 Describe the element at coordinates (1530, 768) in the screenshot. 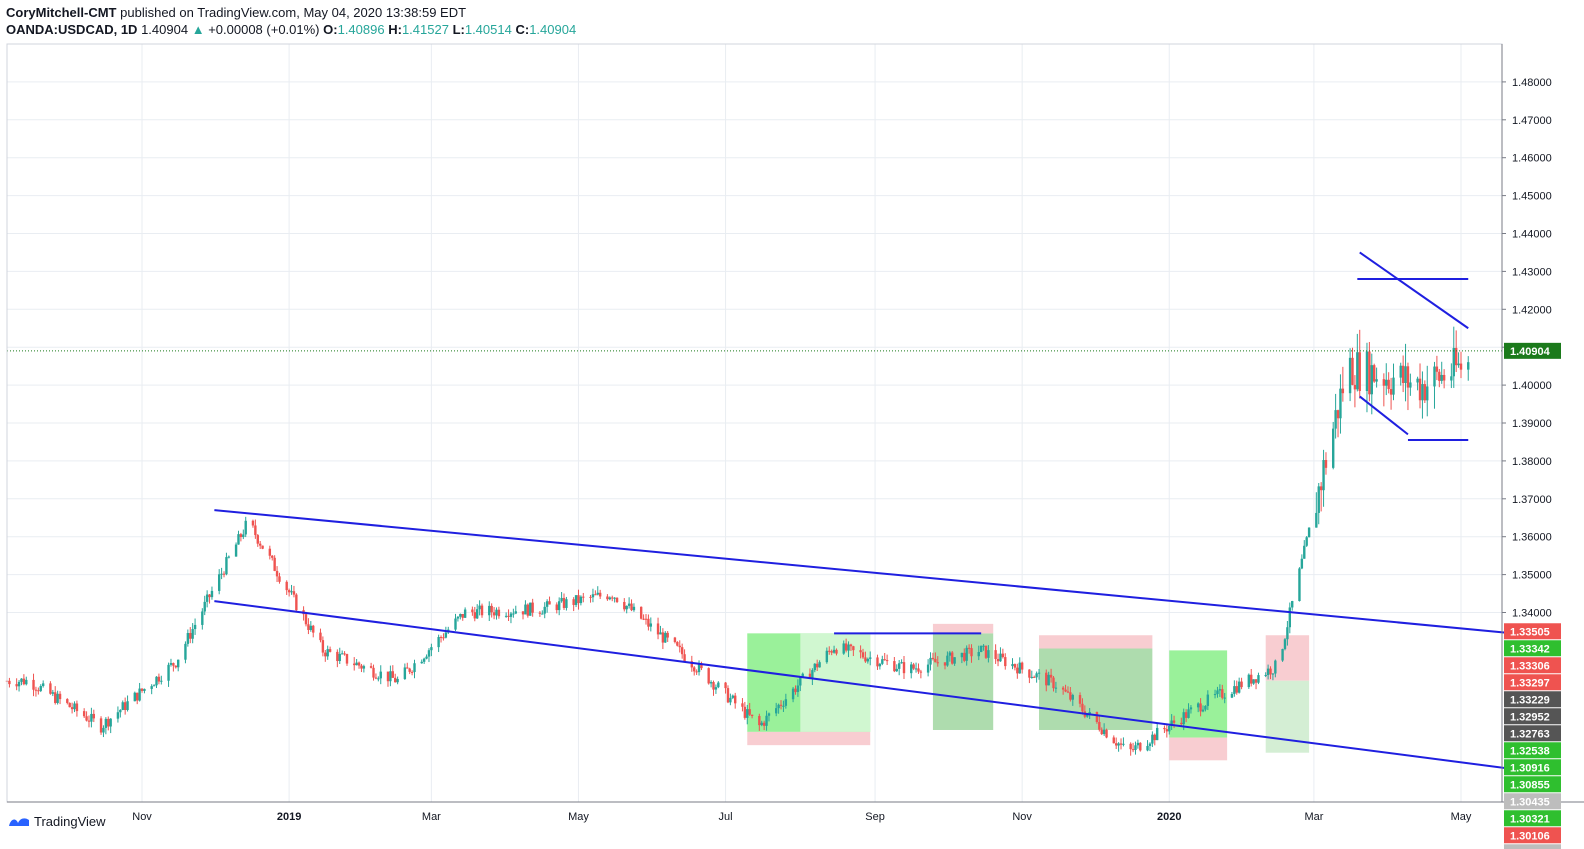

I see `price-label-text: 1.30916` at that location.